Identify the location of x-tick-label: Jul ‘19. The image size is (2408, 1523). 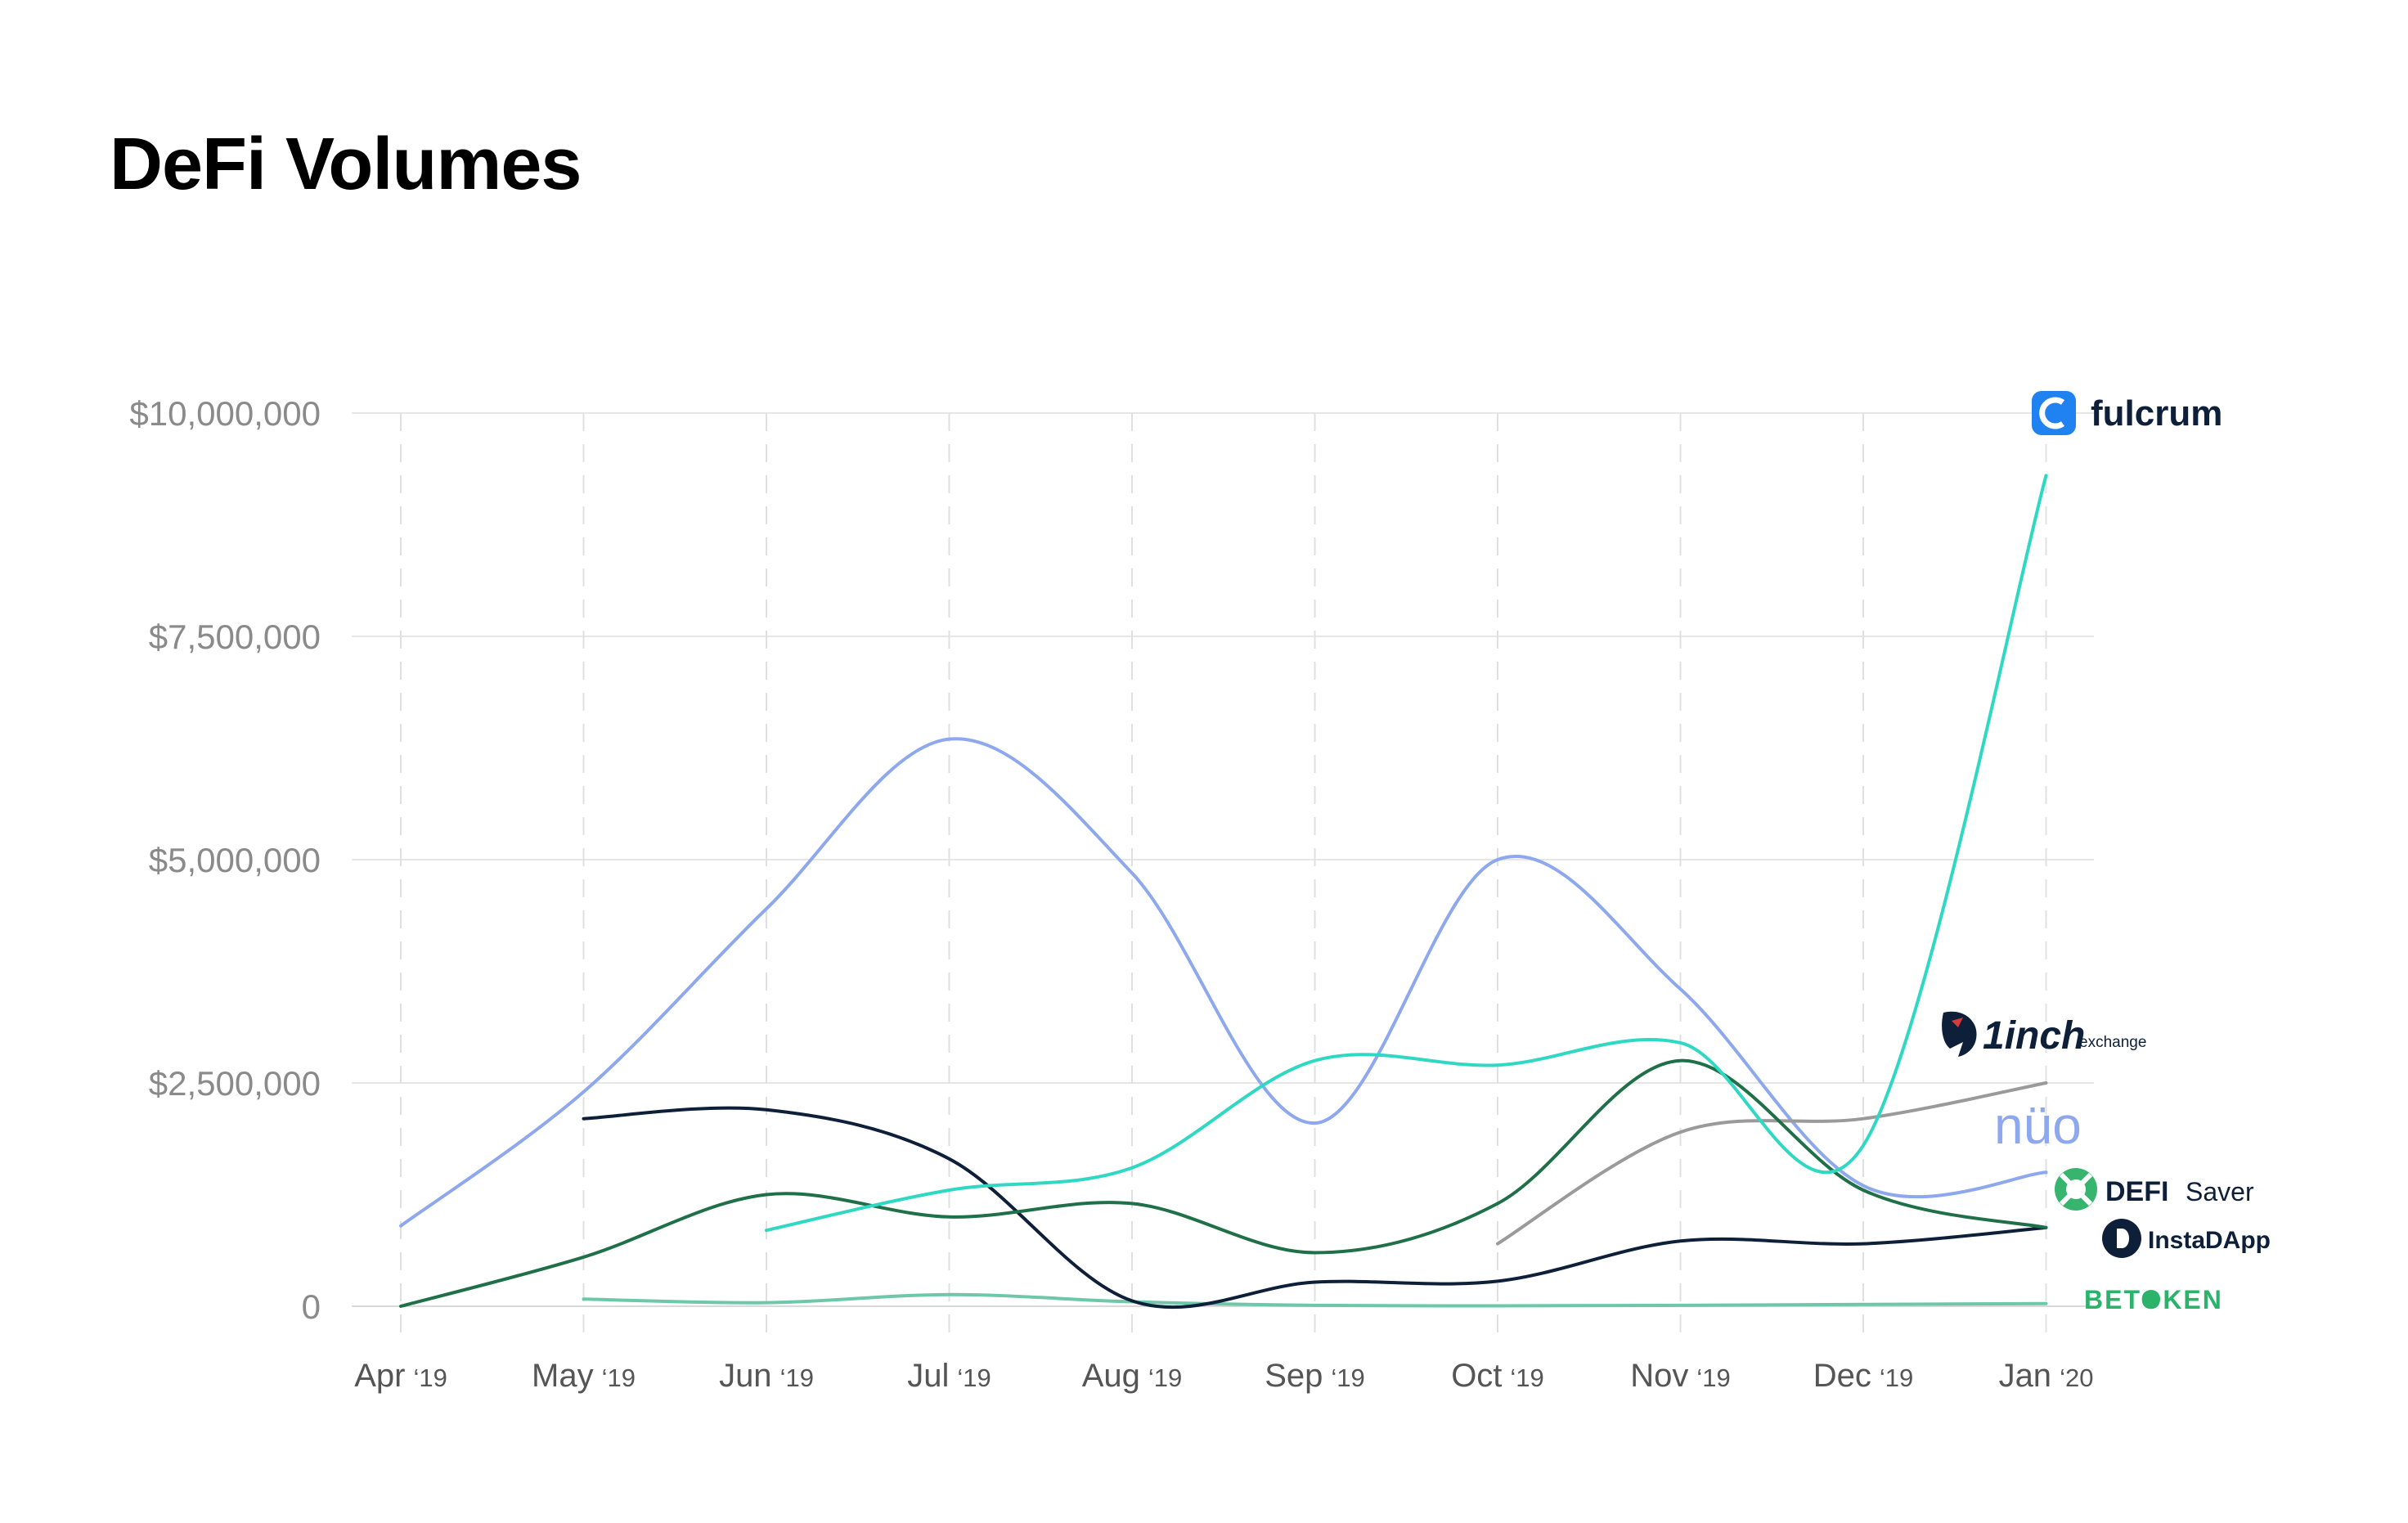
(949, 1376).